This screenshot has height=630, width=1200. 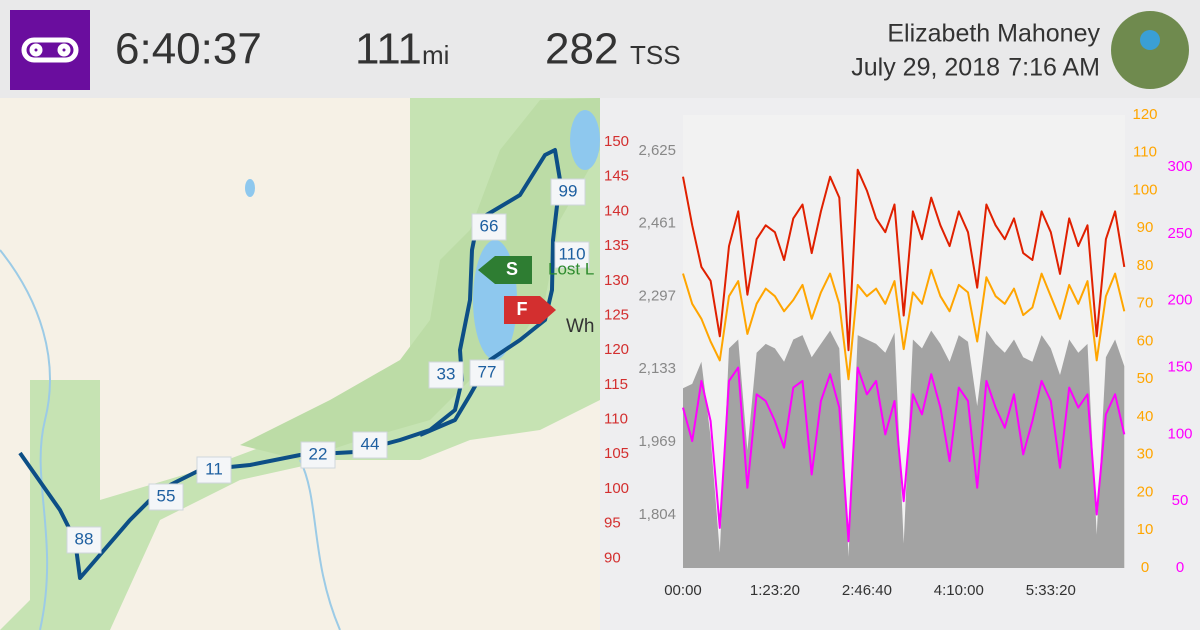 What do you see at coordinates (616, 349) in the screenshot?
I see `tick-label-y2: 120` at bounding box center [616, 349].